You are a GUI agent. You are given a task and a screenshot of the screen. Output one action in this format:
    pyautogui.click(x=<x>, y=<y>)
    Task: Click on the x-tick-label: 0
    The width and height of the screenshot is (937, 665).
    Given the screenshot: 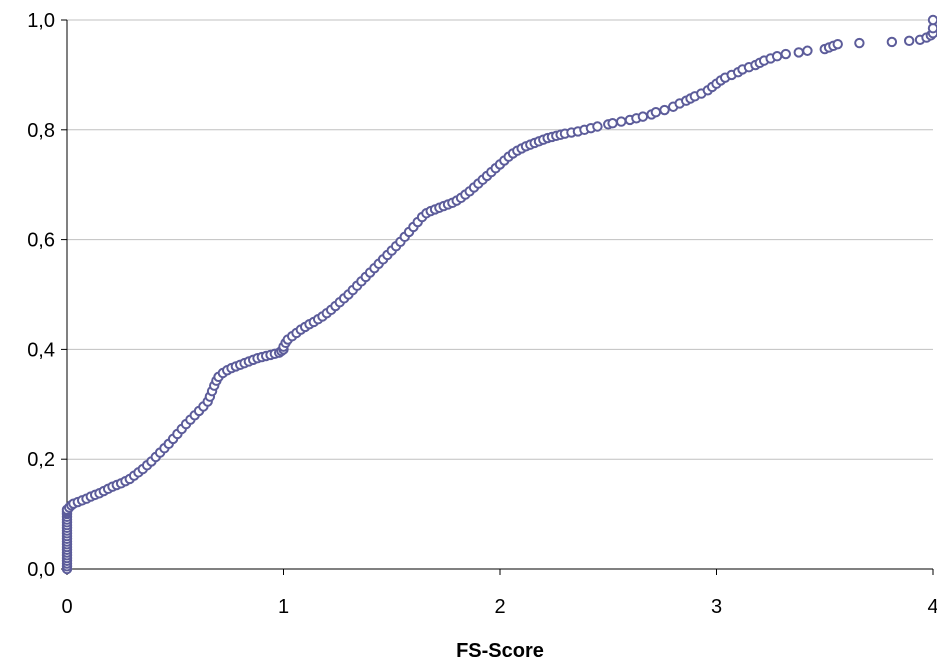 What is the action you would take?
    pyautogui.click(x=66, y=607)
    